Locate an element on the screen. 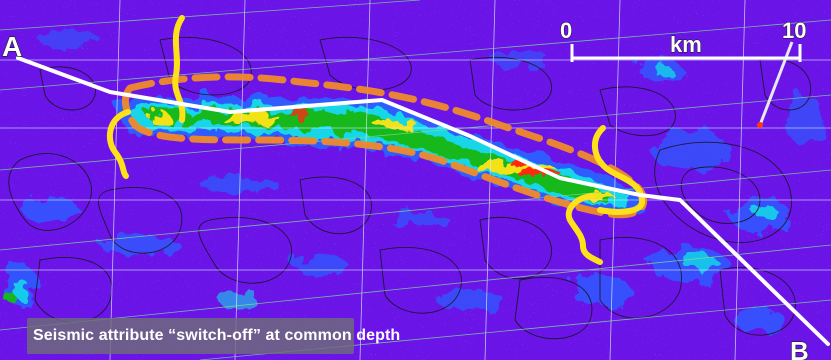  scale-unit-label: km is located at coordinates (686, 44).